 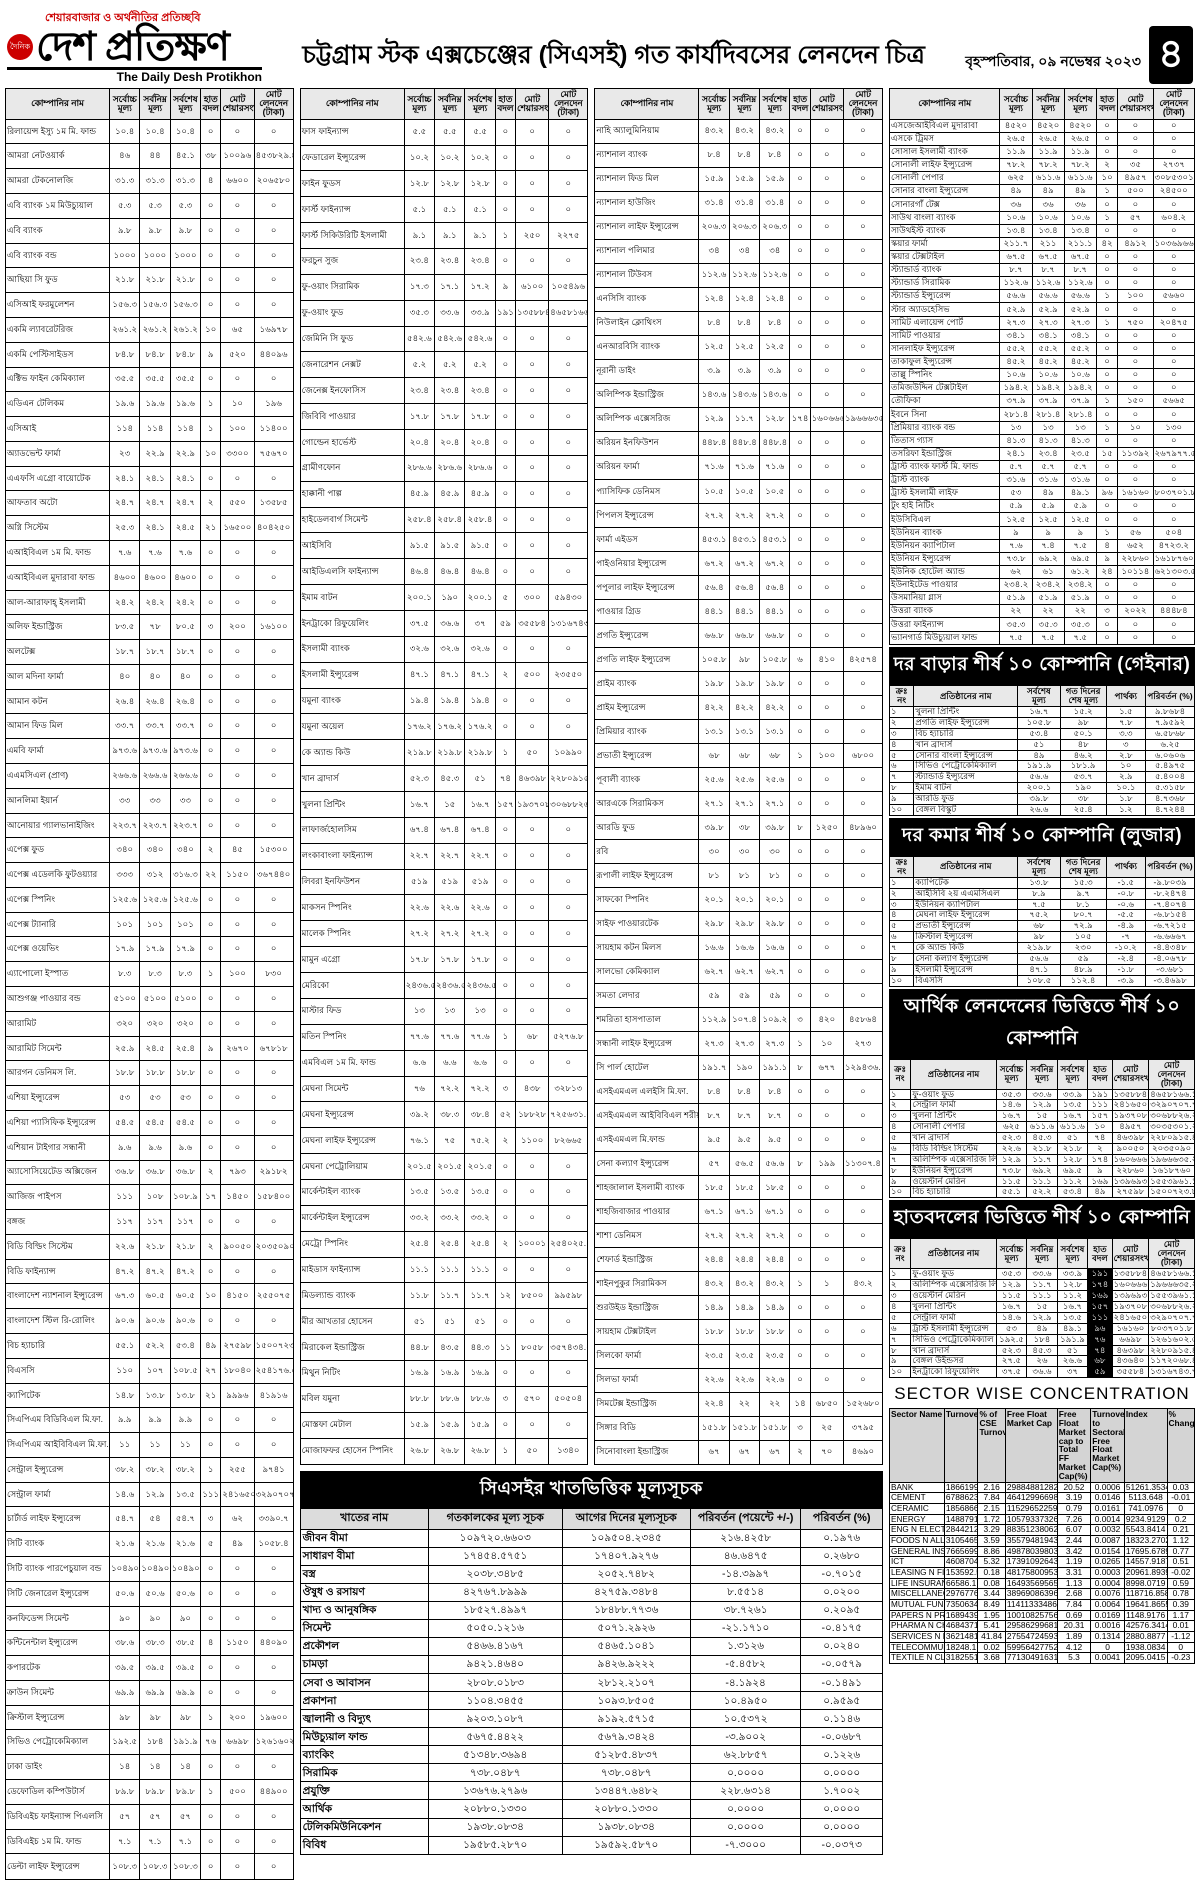 What do you see at coordinates (1083, 766) in the screenshot?
I see `value-cell: ১৮১.৯` at bounding box center [1083, 766].